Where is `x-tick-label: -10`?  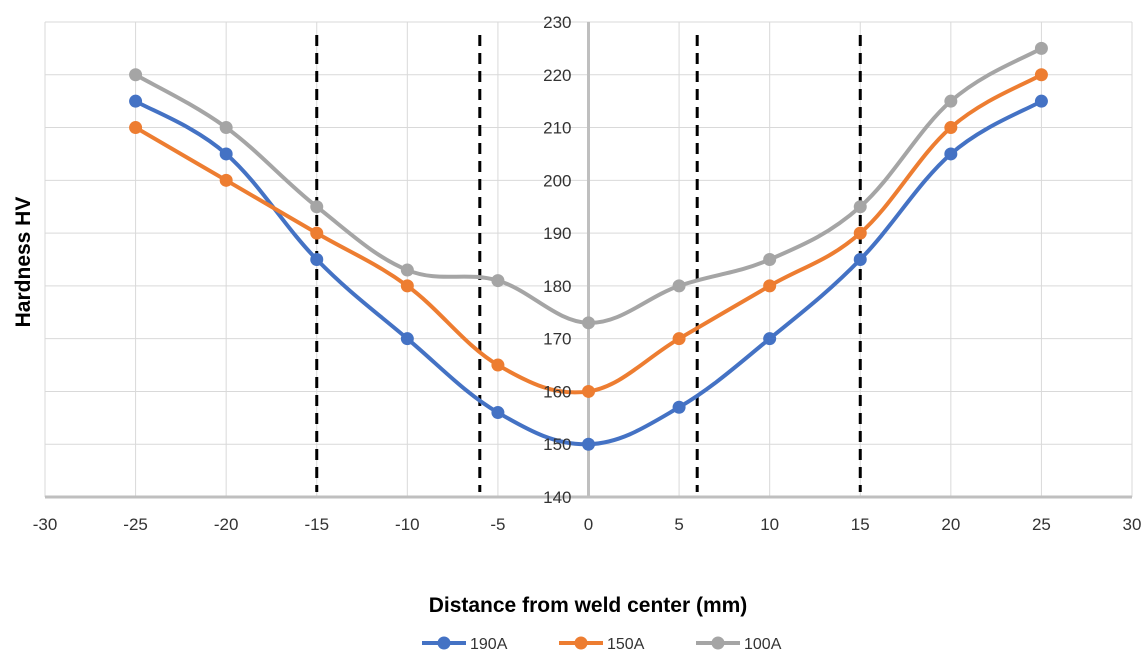 x-tick-label: -10 is located at coordinates (407, 524).